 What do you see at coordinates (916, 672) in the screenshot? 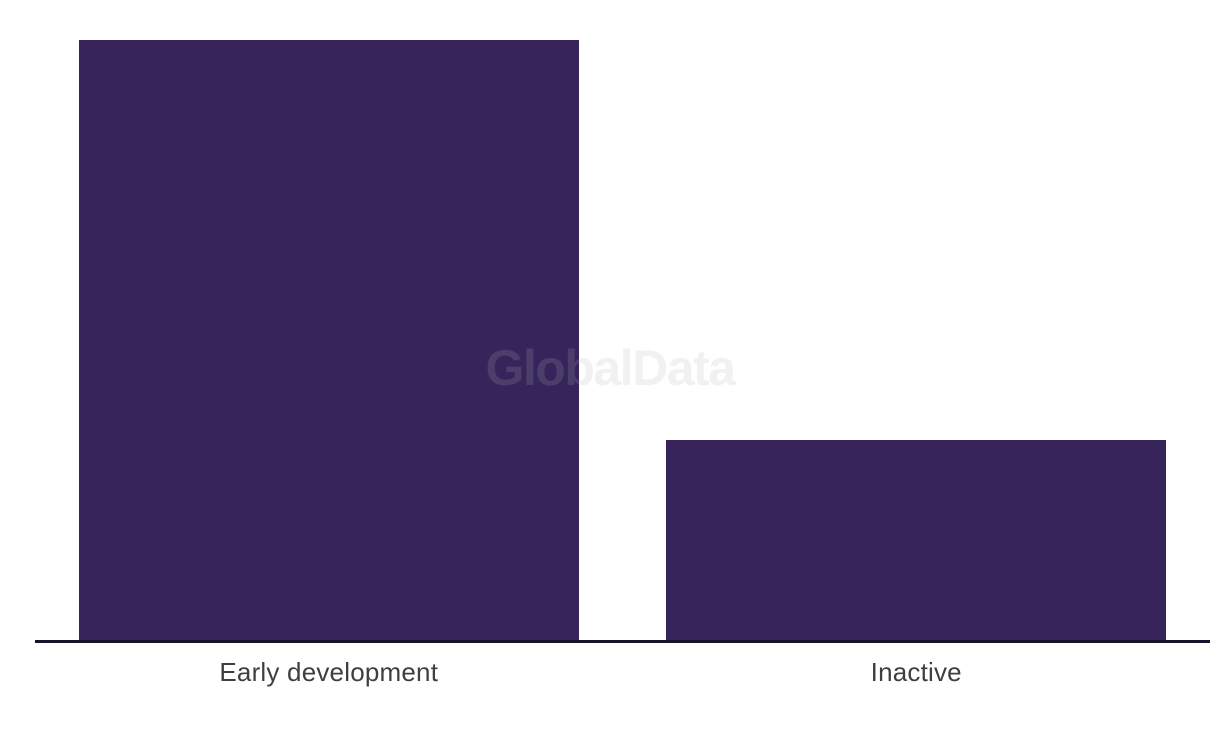
I see `x-axis-label-inactive: Inactive` at bounding box center [916, 672].